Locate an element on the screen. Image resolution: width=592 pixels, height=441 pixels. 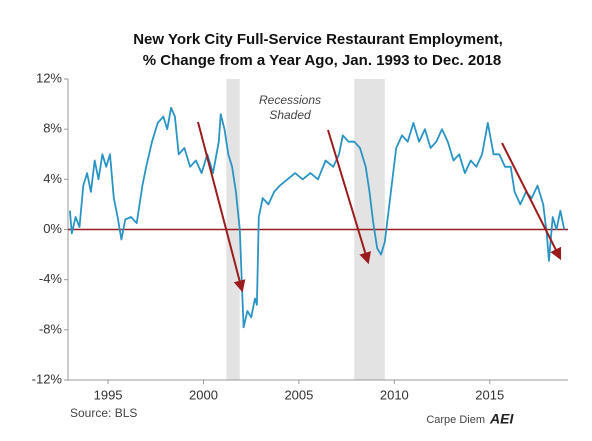
x-tick-label: 2000 is located at coordinates (203, 394).